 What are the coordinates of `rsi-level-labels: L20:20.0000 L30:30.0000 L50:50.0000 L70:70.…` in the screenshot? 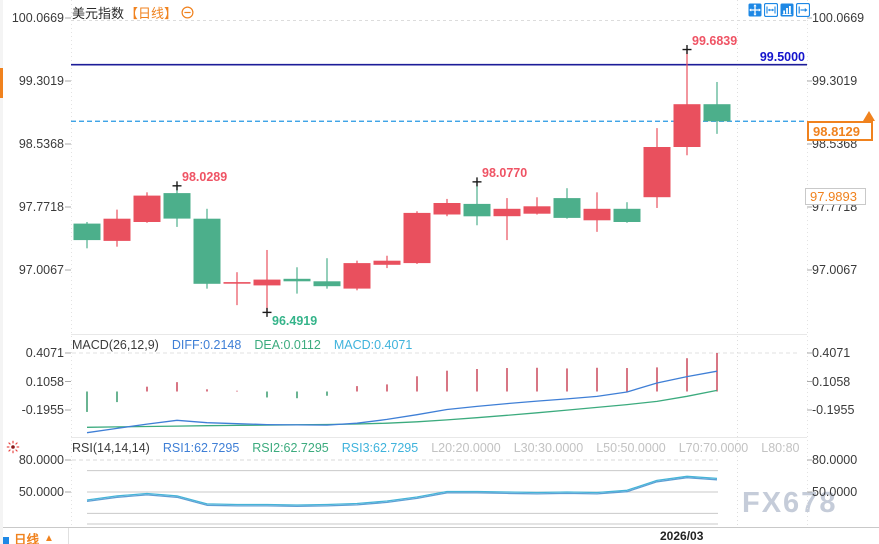 It's located at (621, 448).